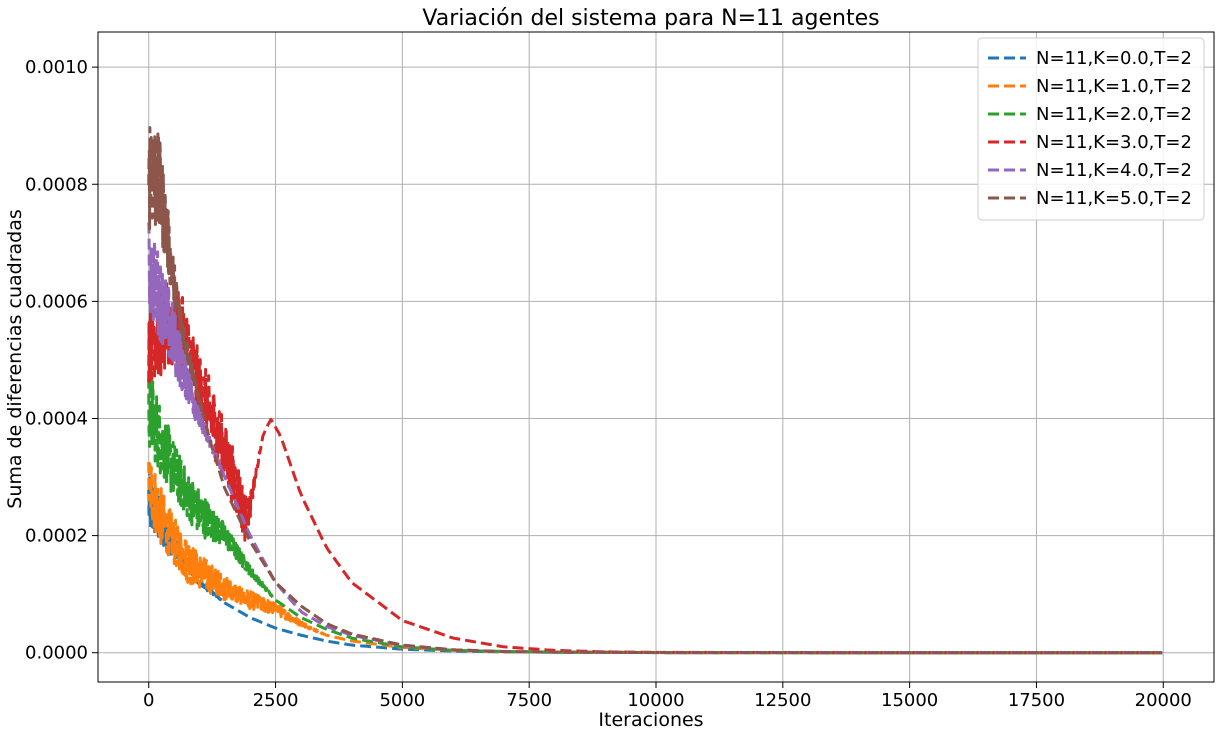  What do you see at coordinates (1114, 114) in the screenshot?
I see `legend-label: N=11,K=2.0,T=2` at bounding box center [1114, 114].